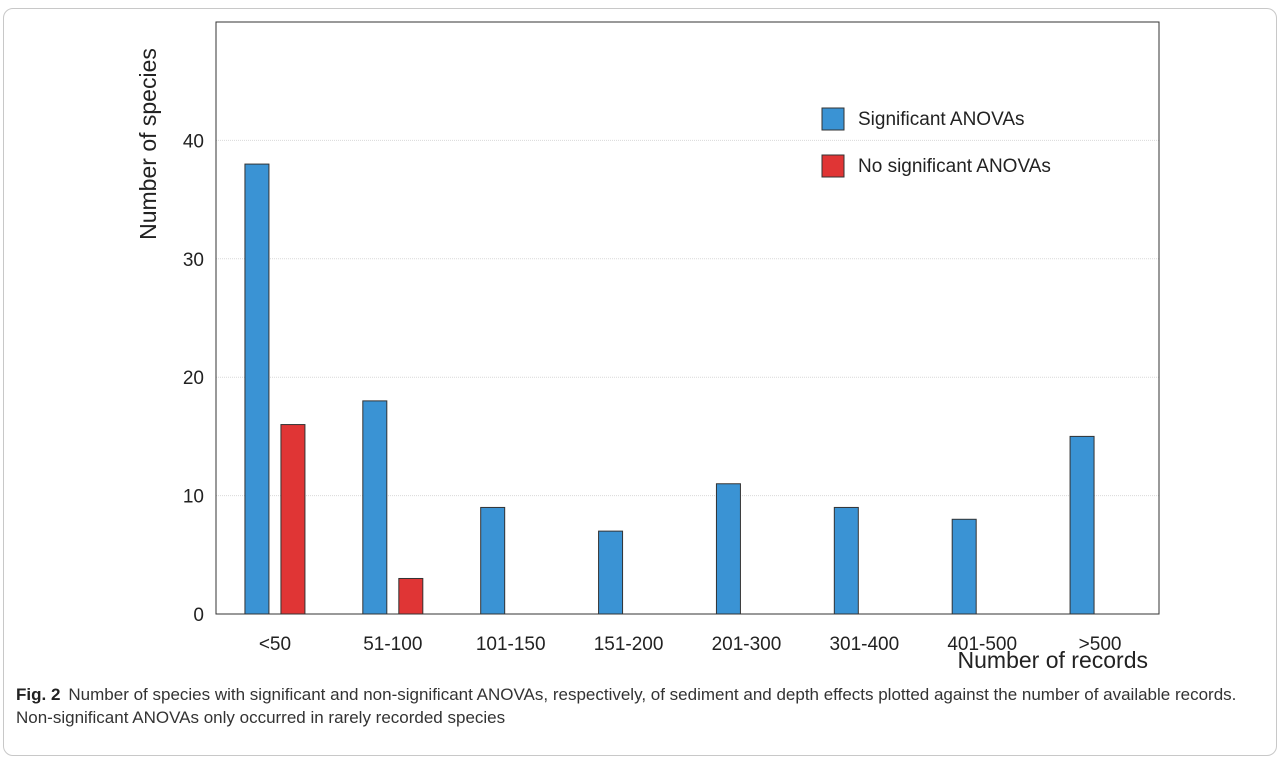  I want to click on x-tick-label: 151-200, so click(629, 644).